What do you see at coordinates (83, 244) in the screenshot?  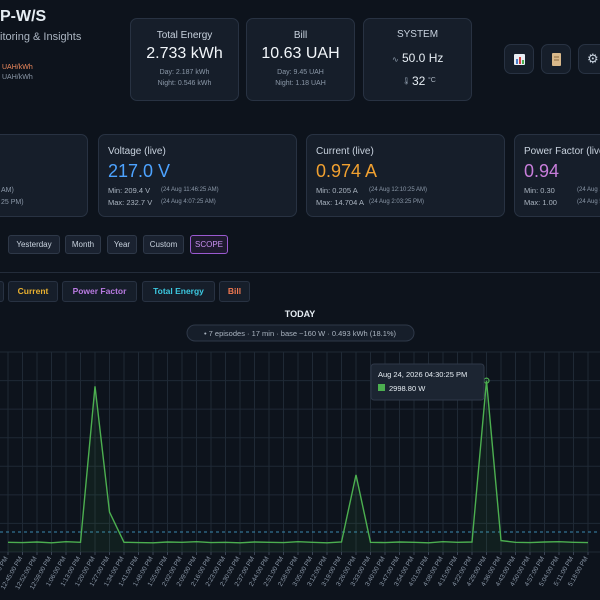 I see `range-button: Month` at bounding box center [83, 244].